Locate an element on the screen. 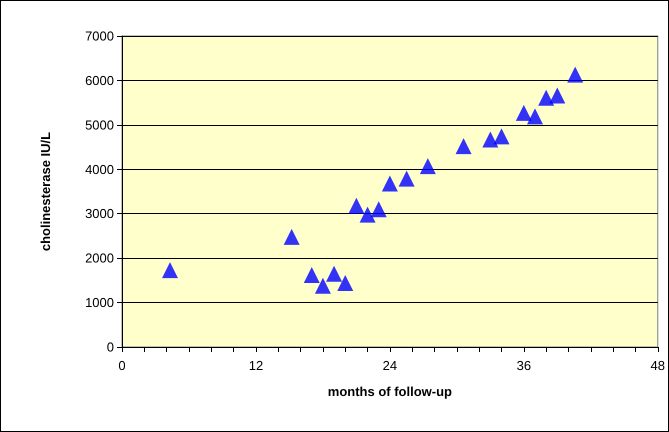 This screenshot has width=669, height=432. x-tick-label: 0 is located at coordinates (122, 365).